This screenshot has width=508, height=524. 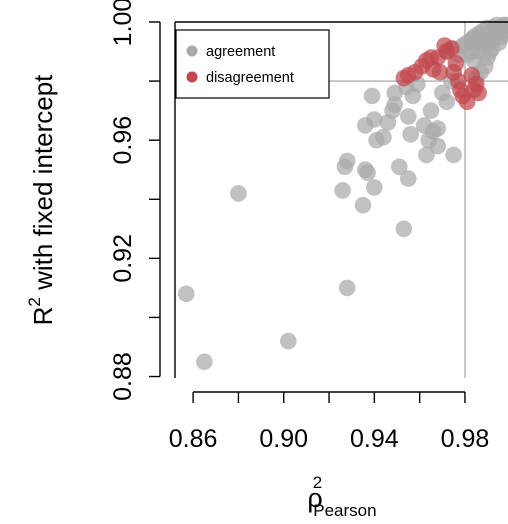 I want to click on x-tick-label: 0.86, so click(x=193, y=439).